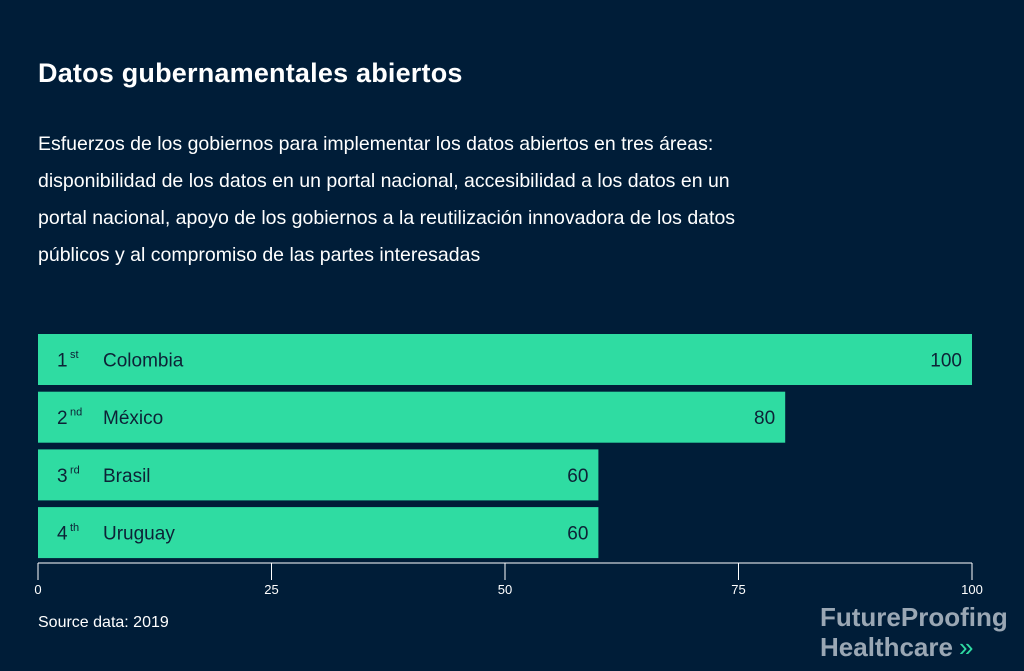  I want to click on brand-logo: FutureProofing Healthcare», so click(914, 632).